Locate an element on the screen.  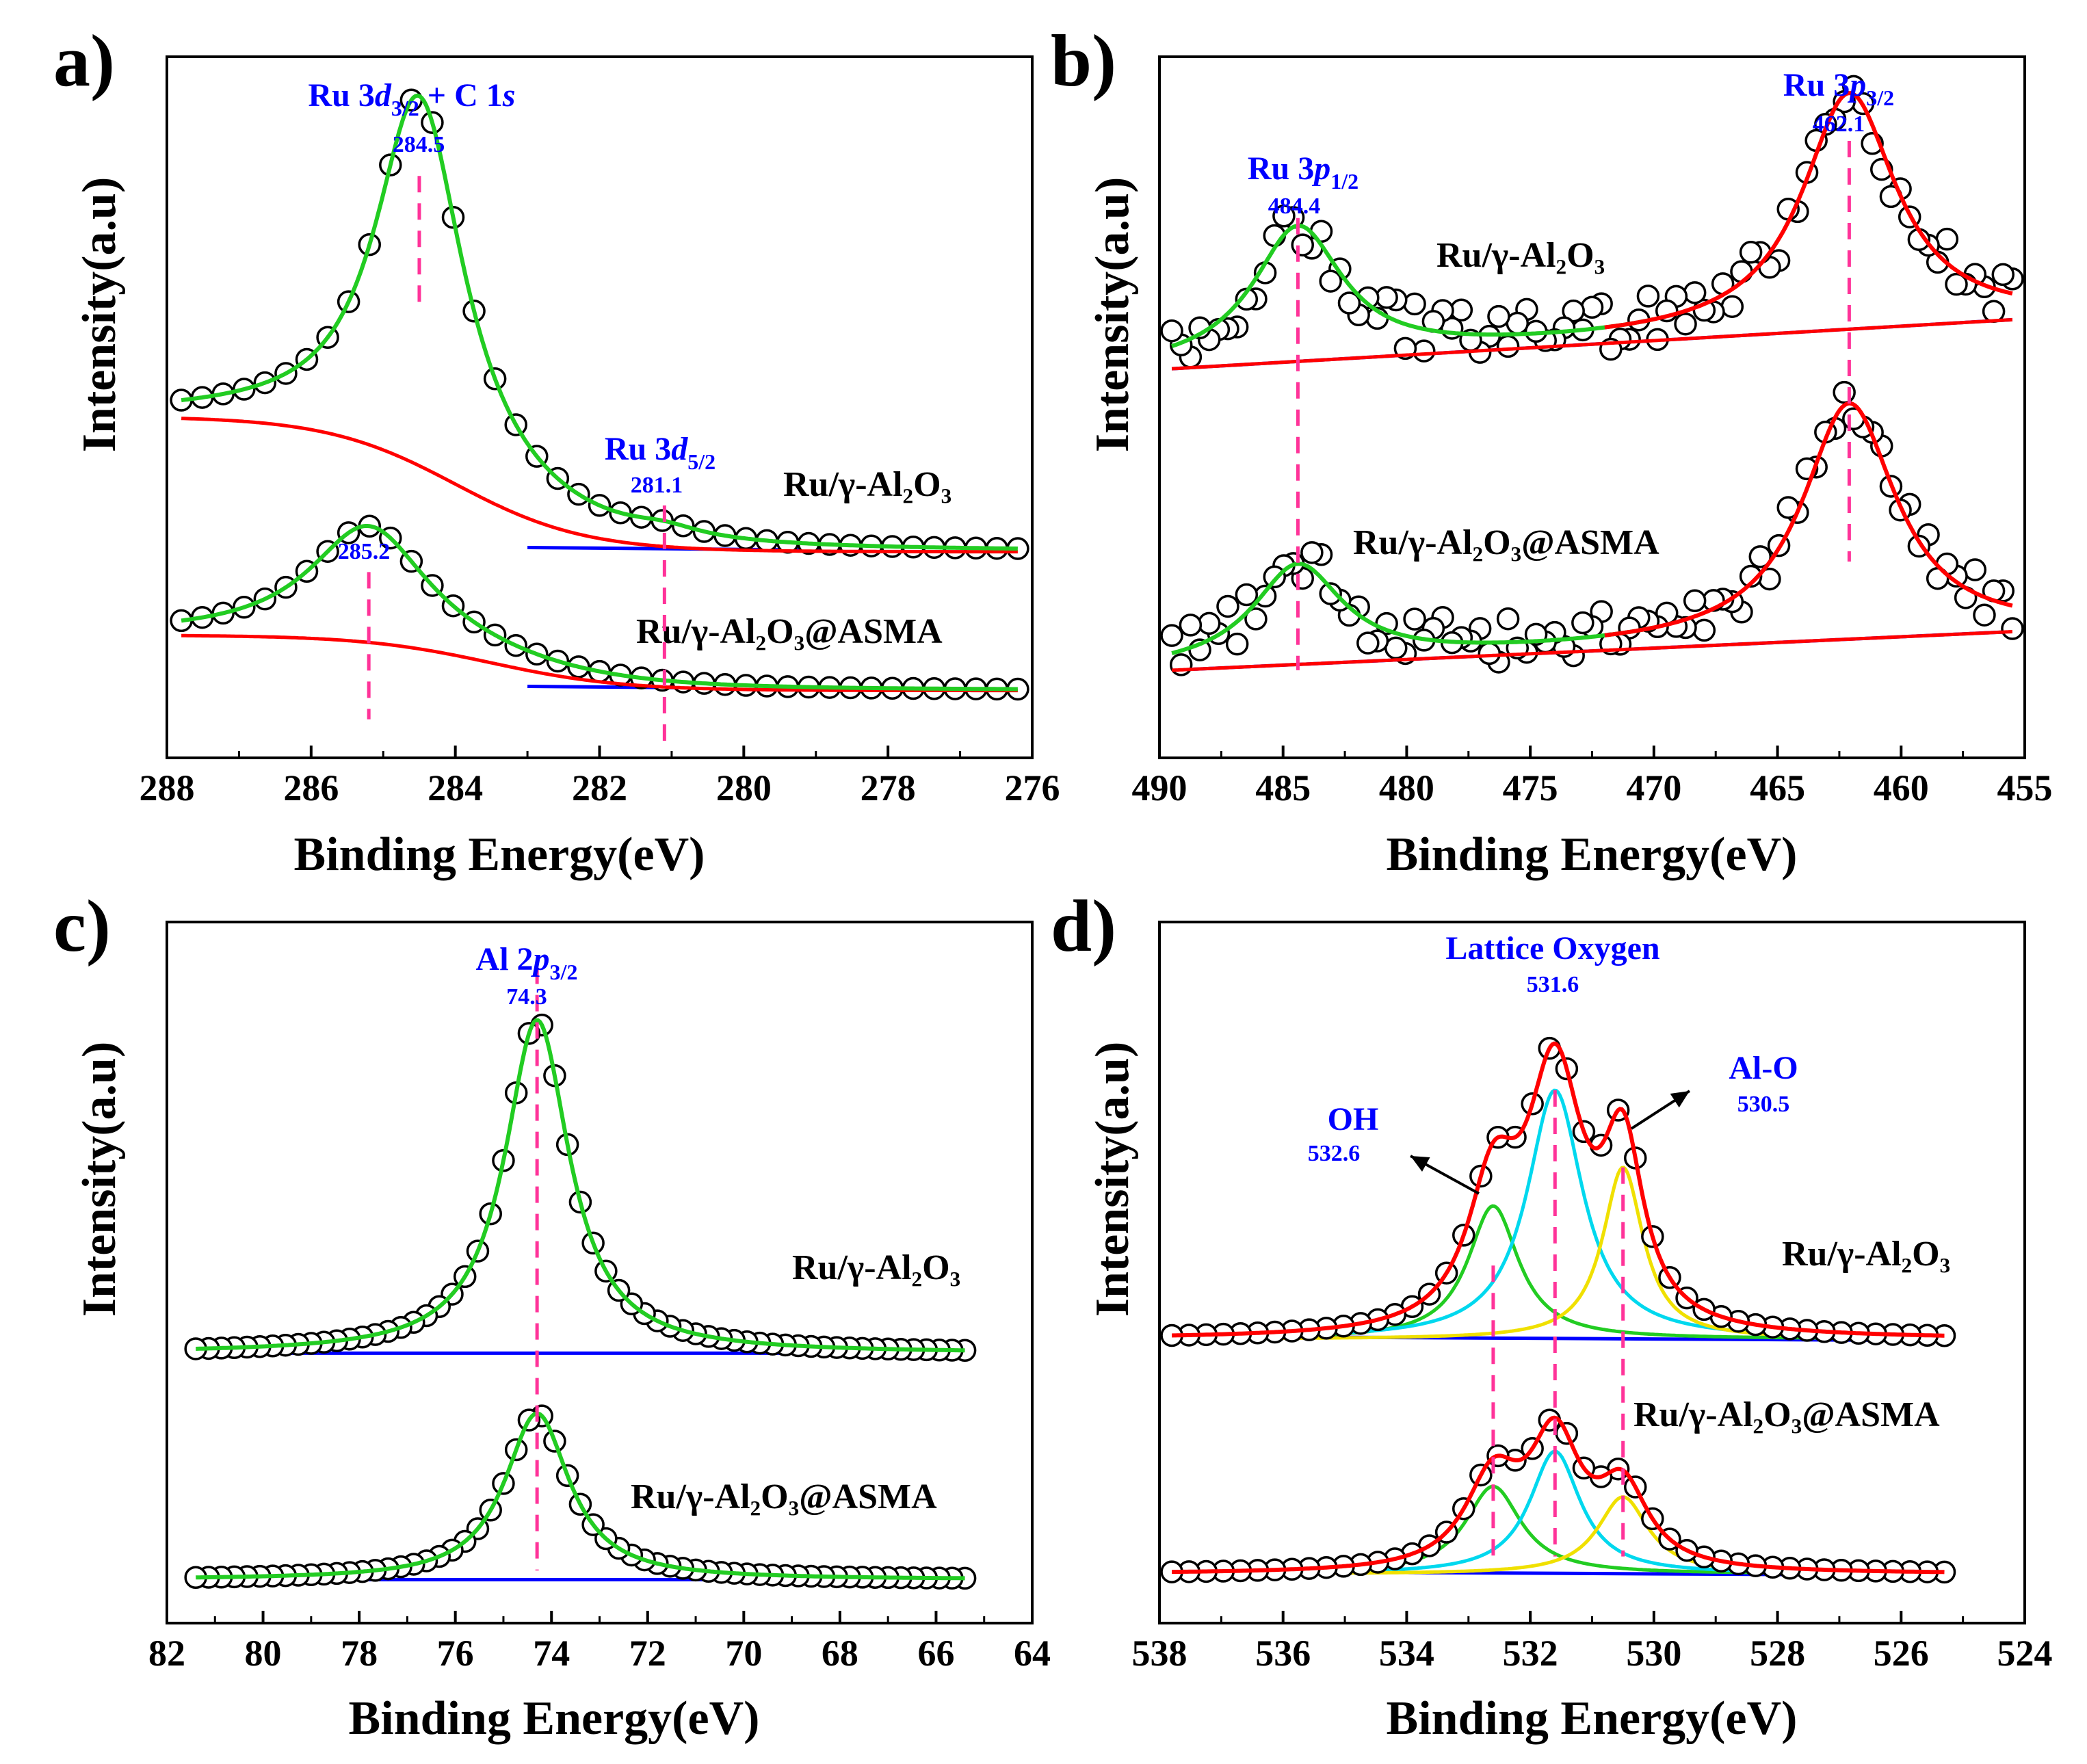
fit-curve-3p12 is located at coordinates (1412, 286).